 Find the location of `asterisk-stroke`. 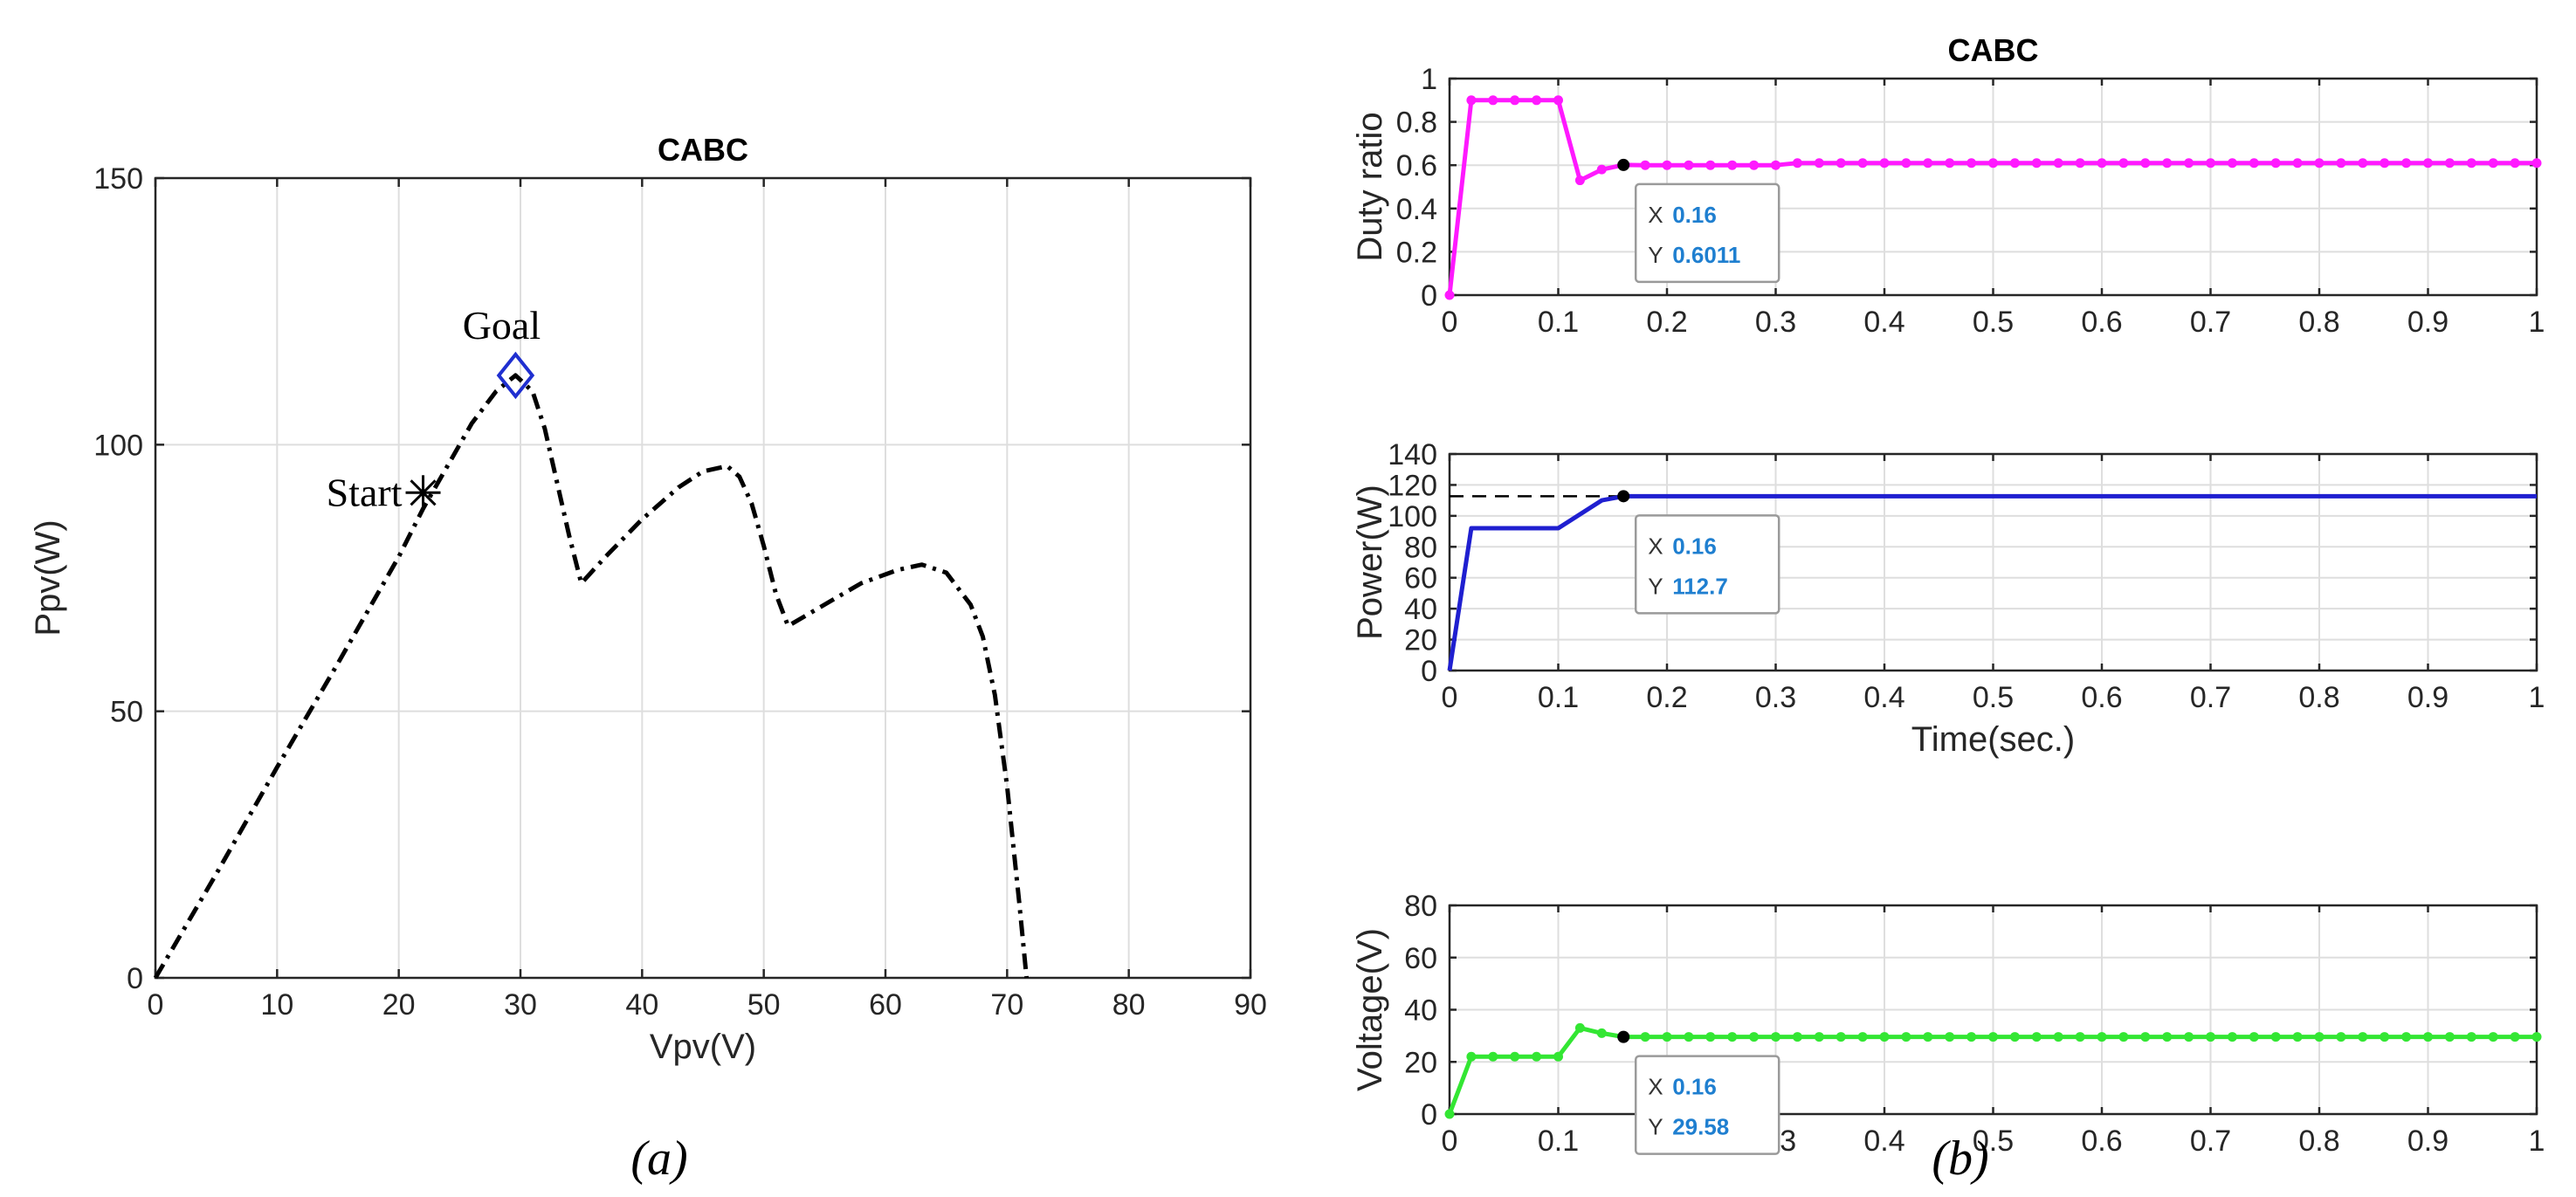

asterisk-stroke is located at coordinates (423, 493).